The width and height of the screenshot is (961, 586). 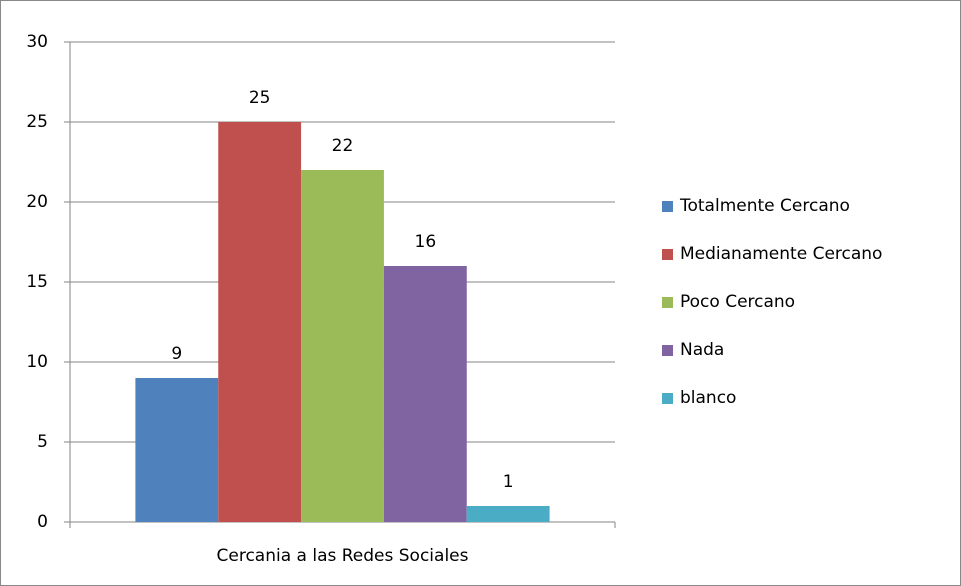 I want to click on y-tick-label: 0, so click(x=42, y=522).